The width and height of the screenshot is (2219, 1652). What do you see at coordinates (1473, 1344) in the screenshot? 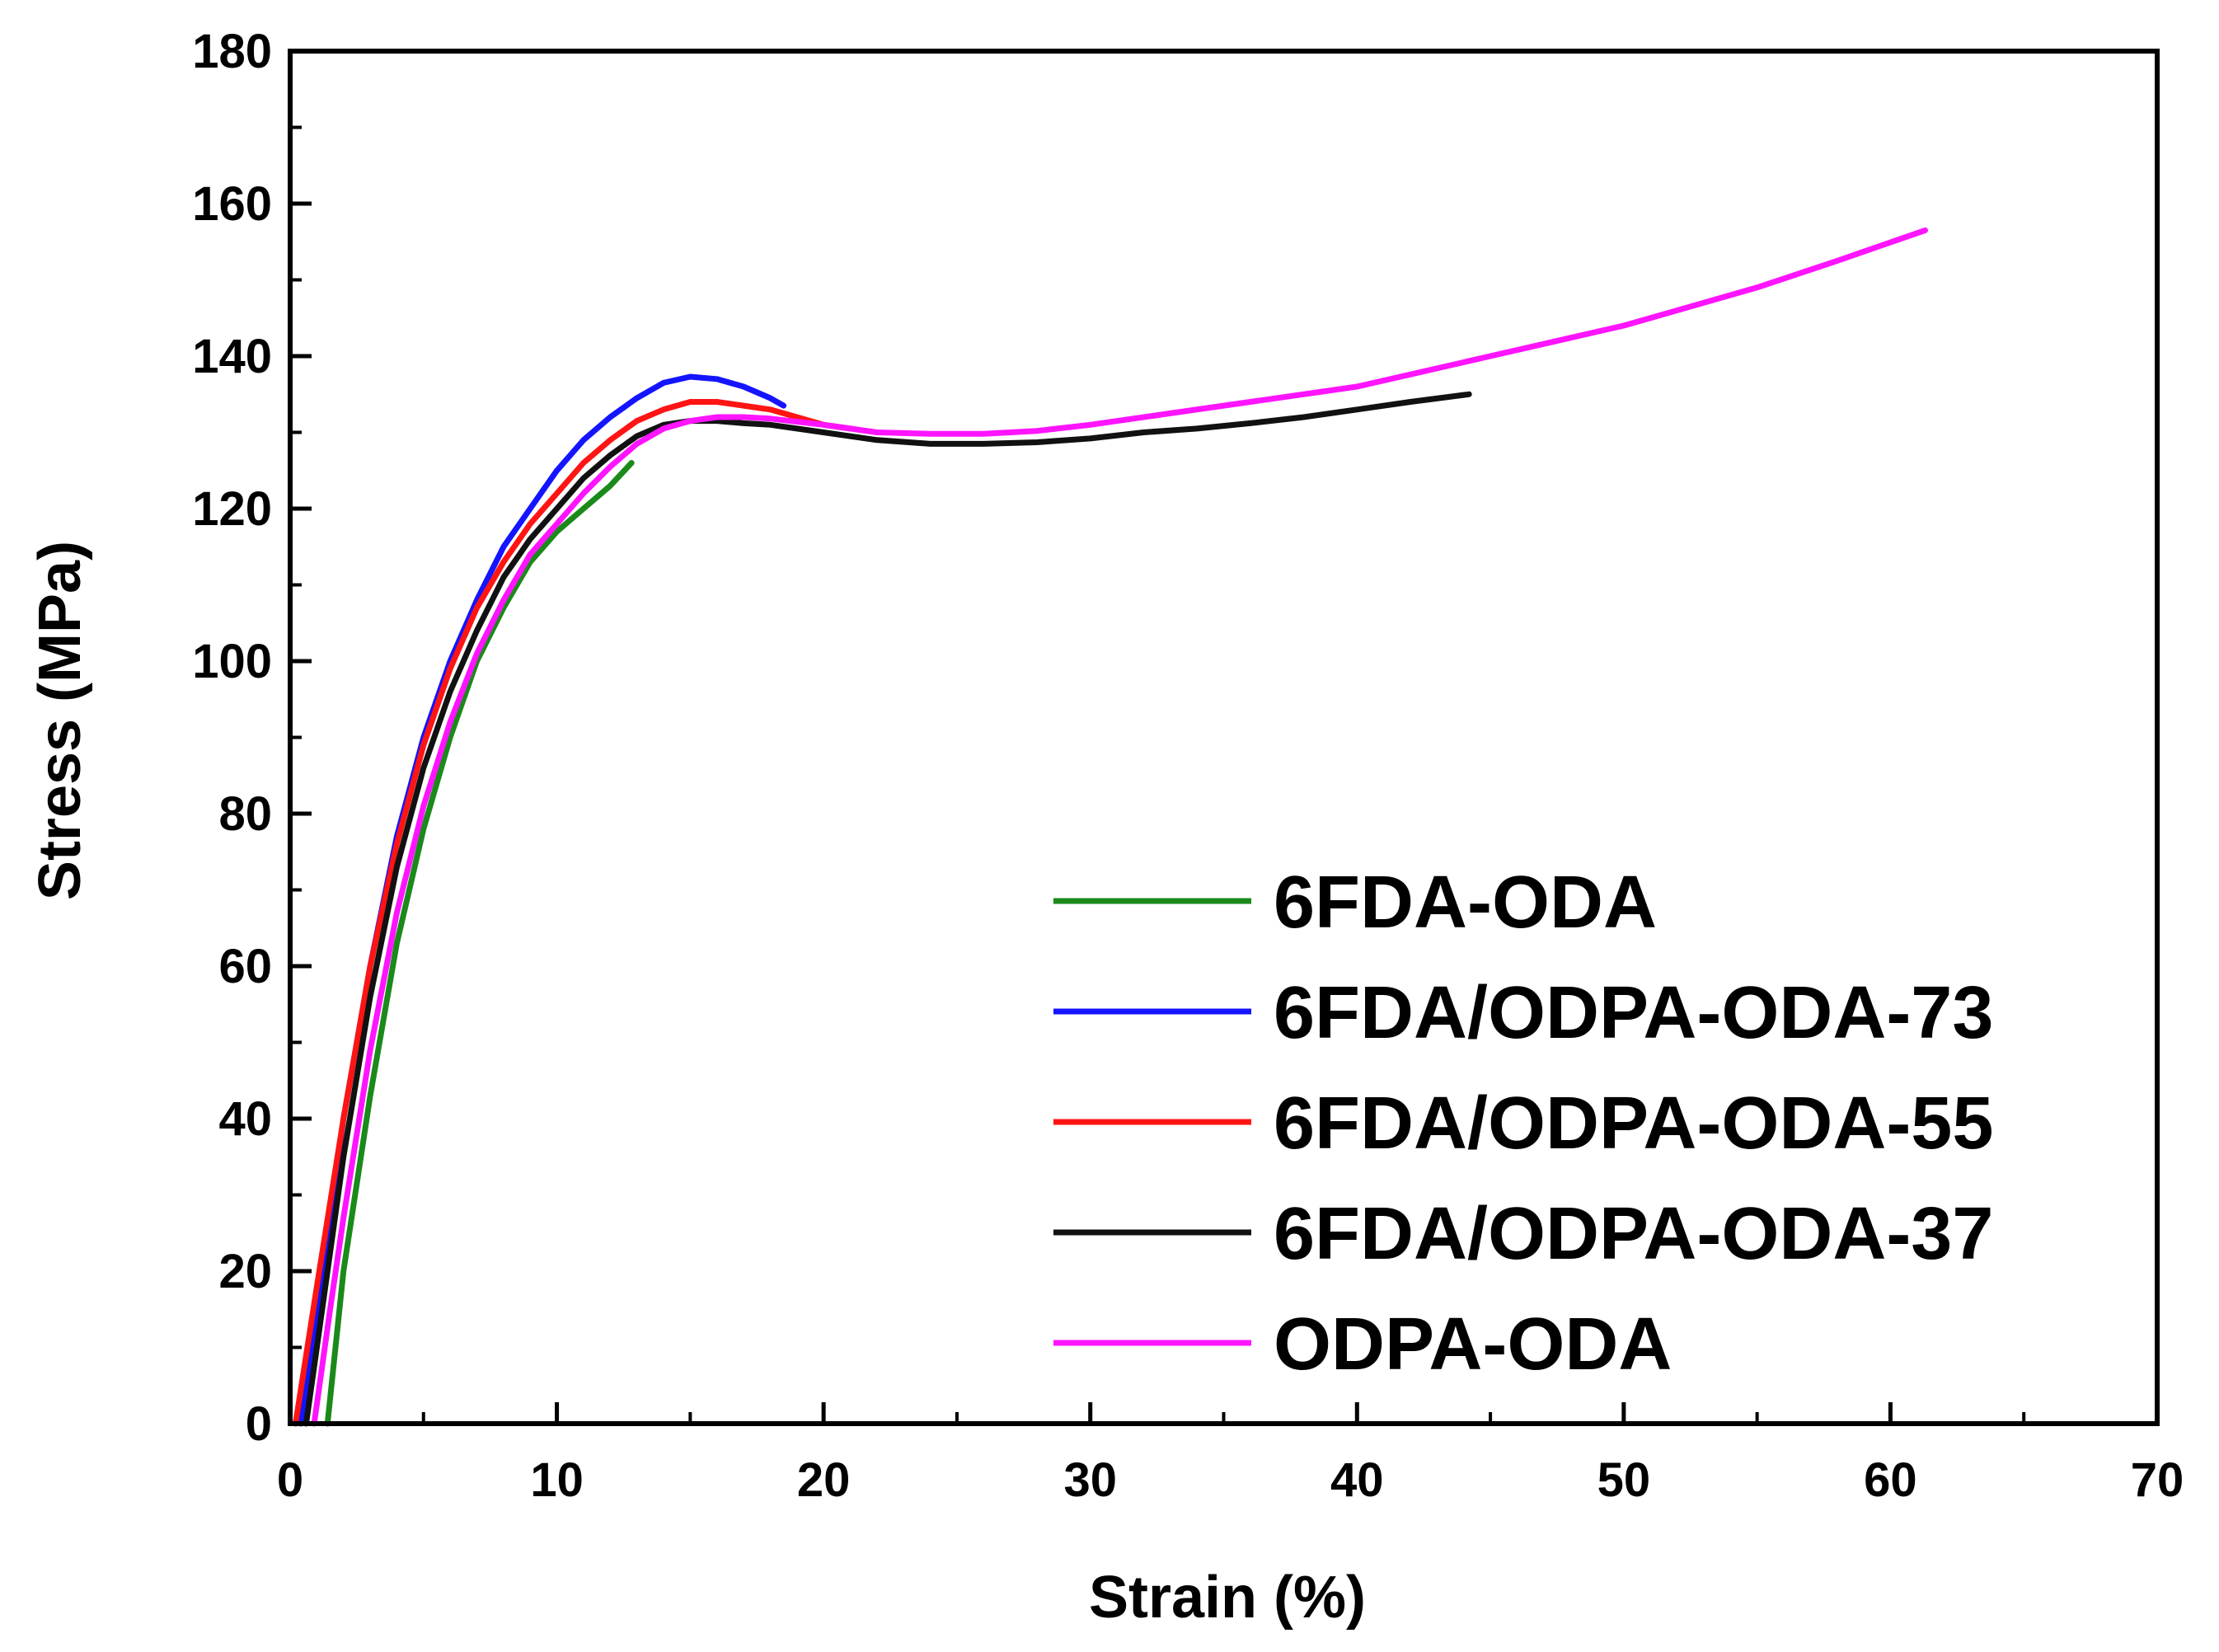
I see `legend-label-5: ODPA-ODA` at bounding box center [1473, 1344].